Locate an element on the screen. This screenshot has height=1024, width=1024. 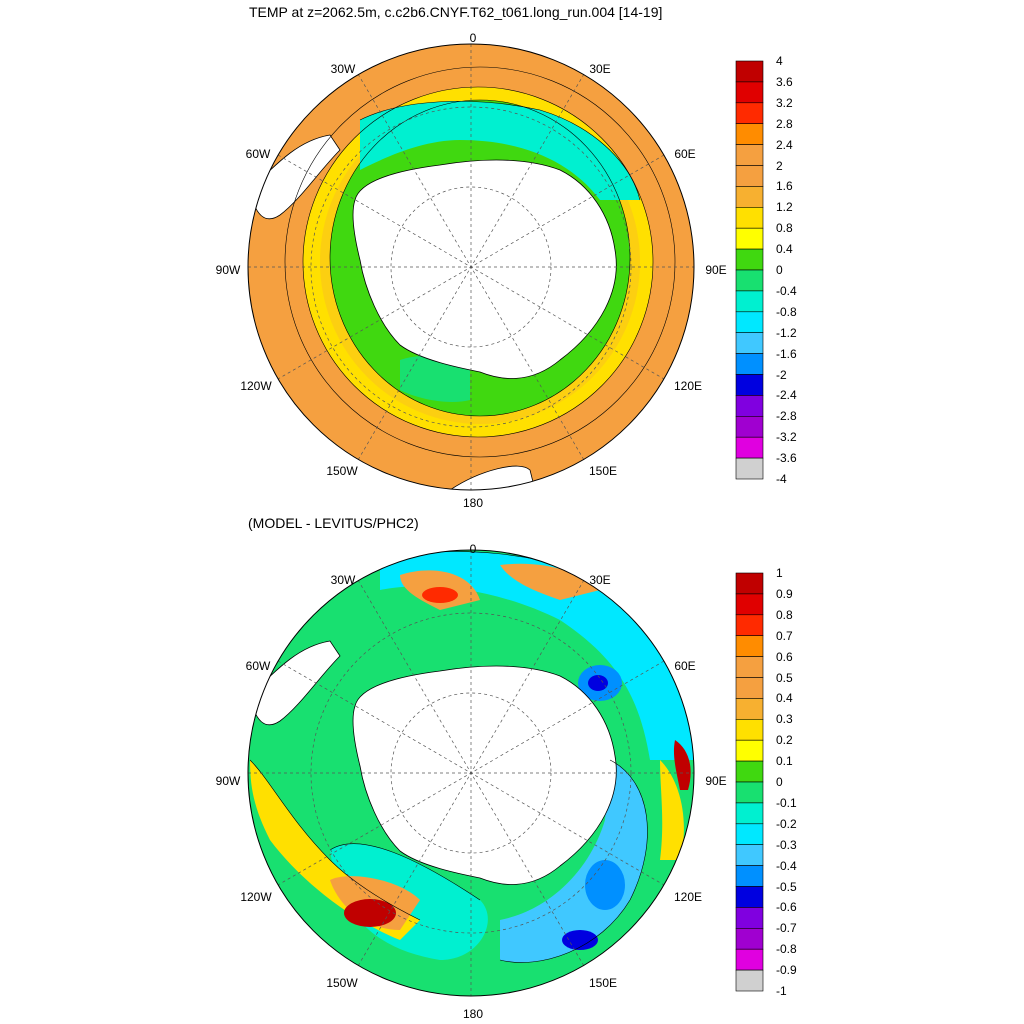
antarctica-land is located at coordinates (484, 775).